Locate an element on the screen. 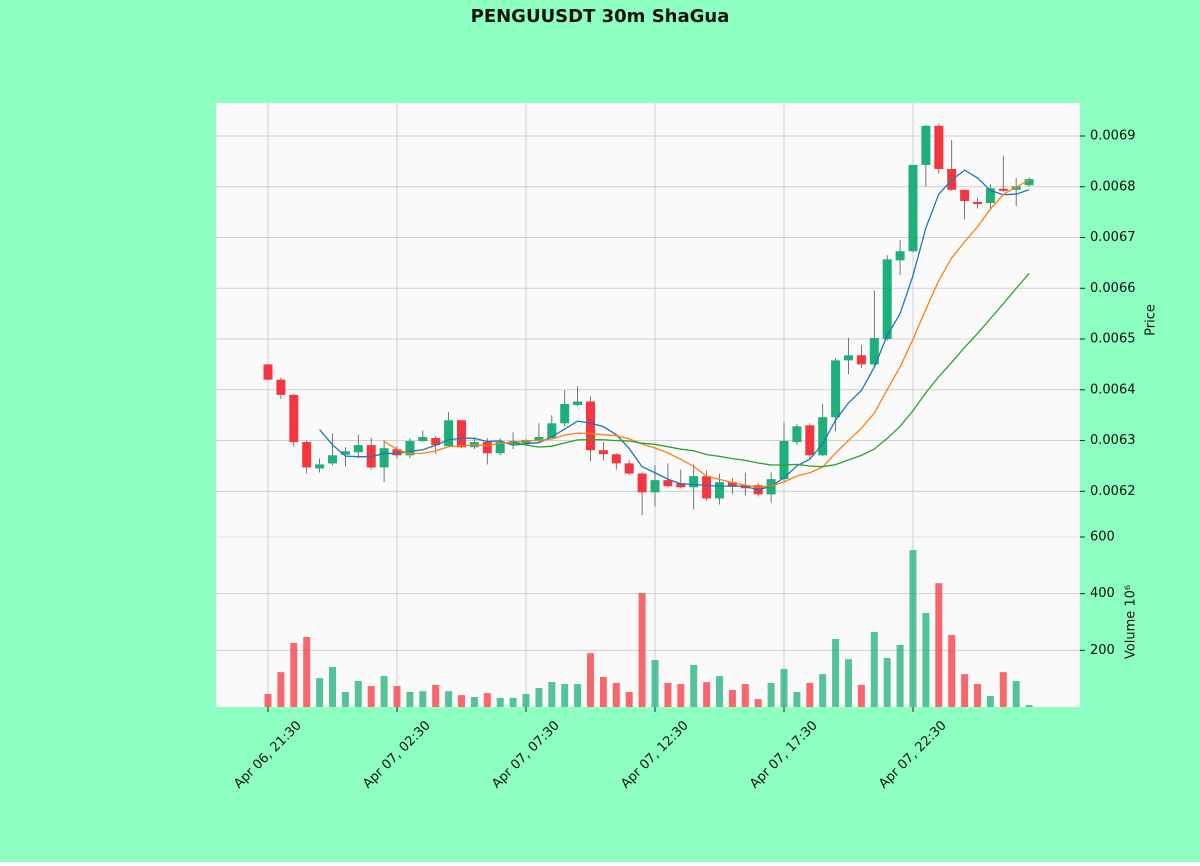  volume-tick-label: 400 is located at coordinates (1102, 593).